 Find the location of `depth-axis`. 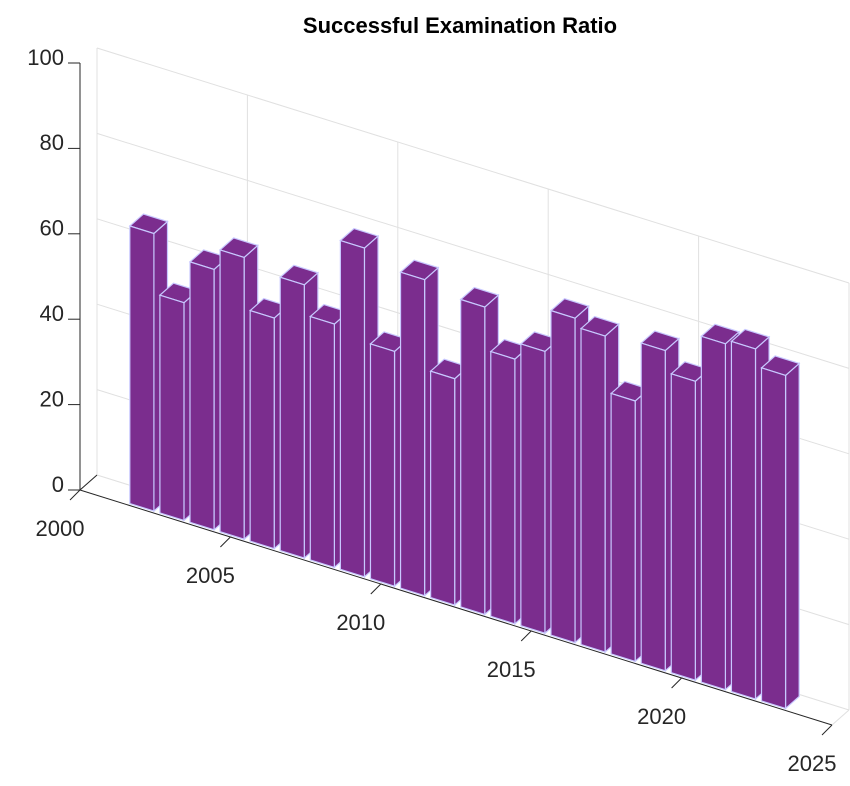

depth-axis is located at coordinates (88, 482).